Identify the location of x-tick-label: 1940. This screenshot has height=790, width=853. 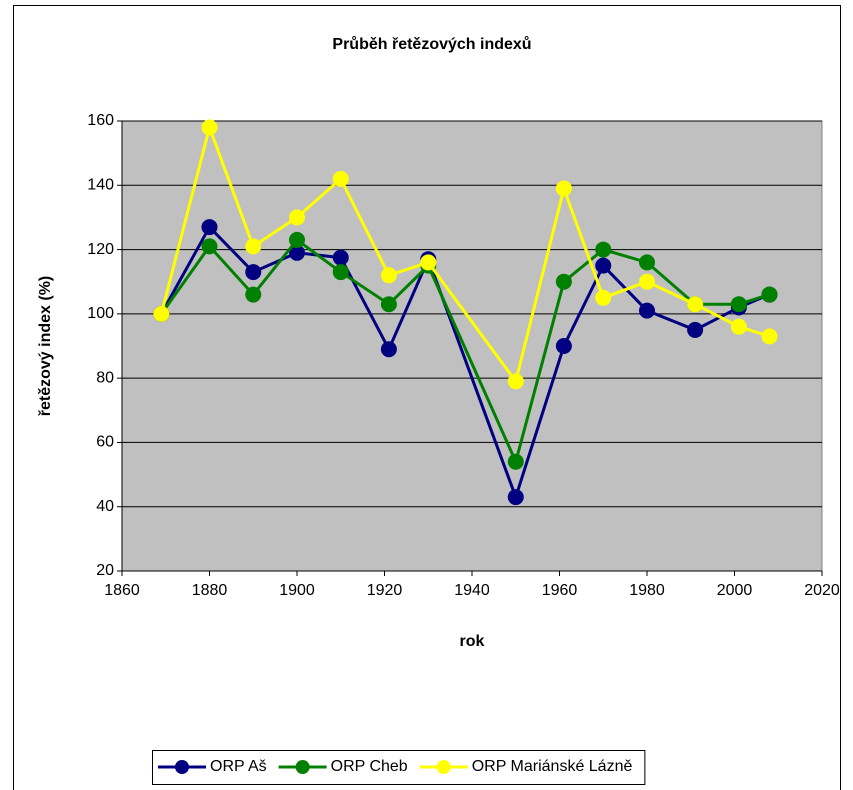
(472, 590).